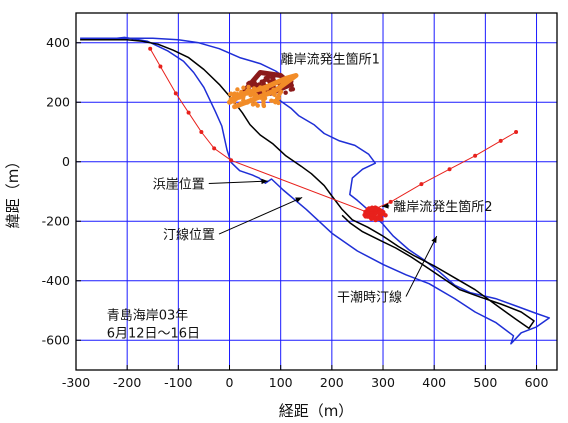 The height and width of the screenshot is (423, 568). What do you see at coordinates (485, 382) in the screenshot?
I see `x-tick-label: 500` at bounding box center [485, 382].